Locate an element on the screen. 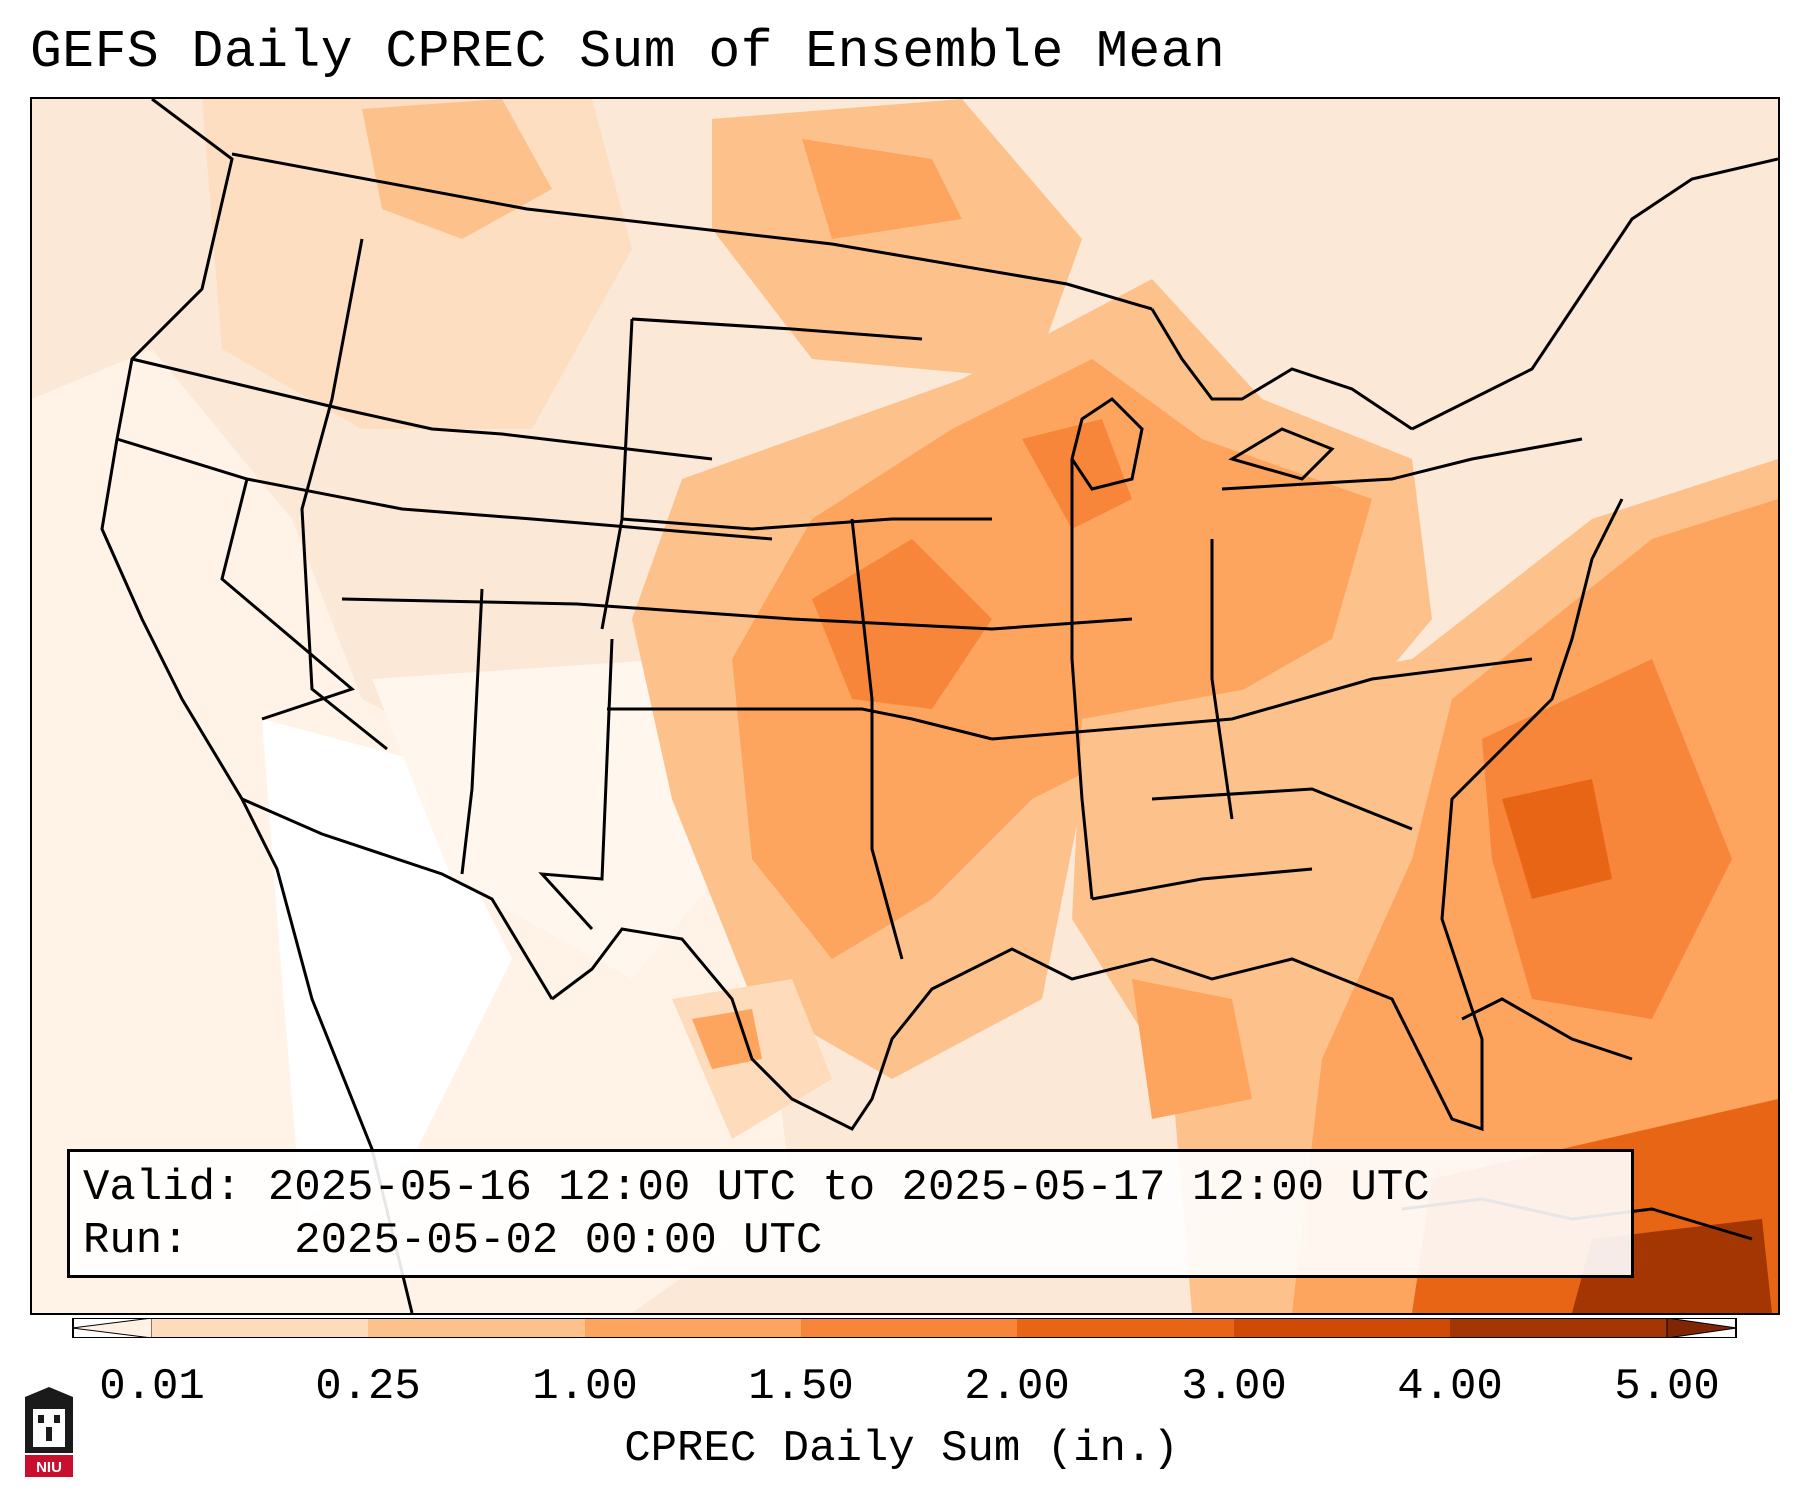 Image resolution: width=1803 pixels, height=1500 pixels. west-coastline is located at coordinates (257, 706).